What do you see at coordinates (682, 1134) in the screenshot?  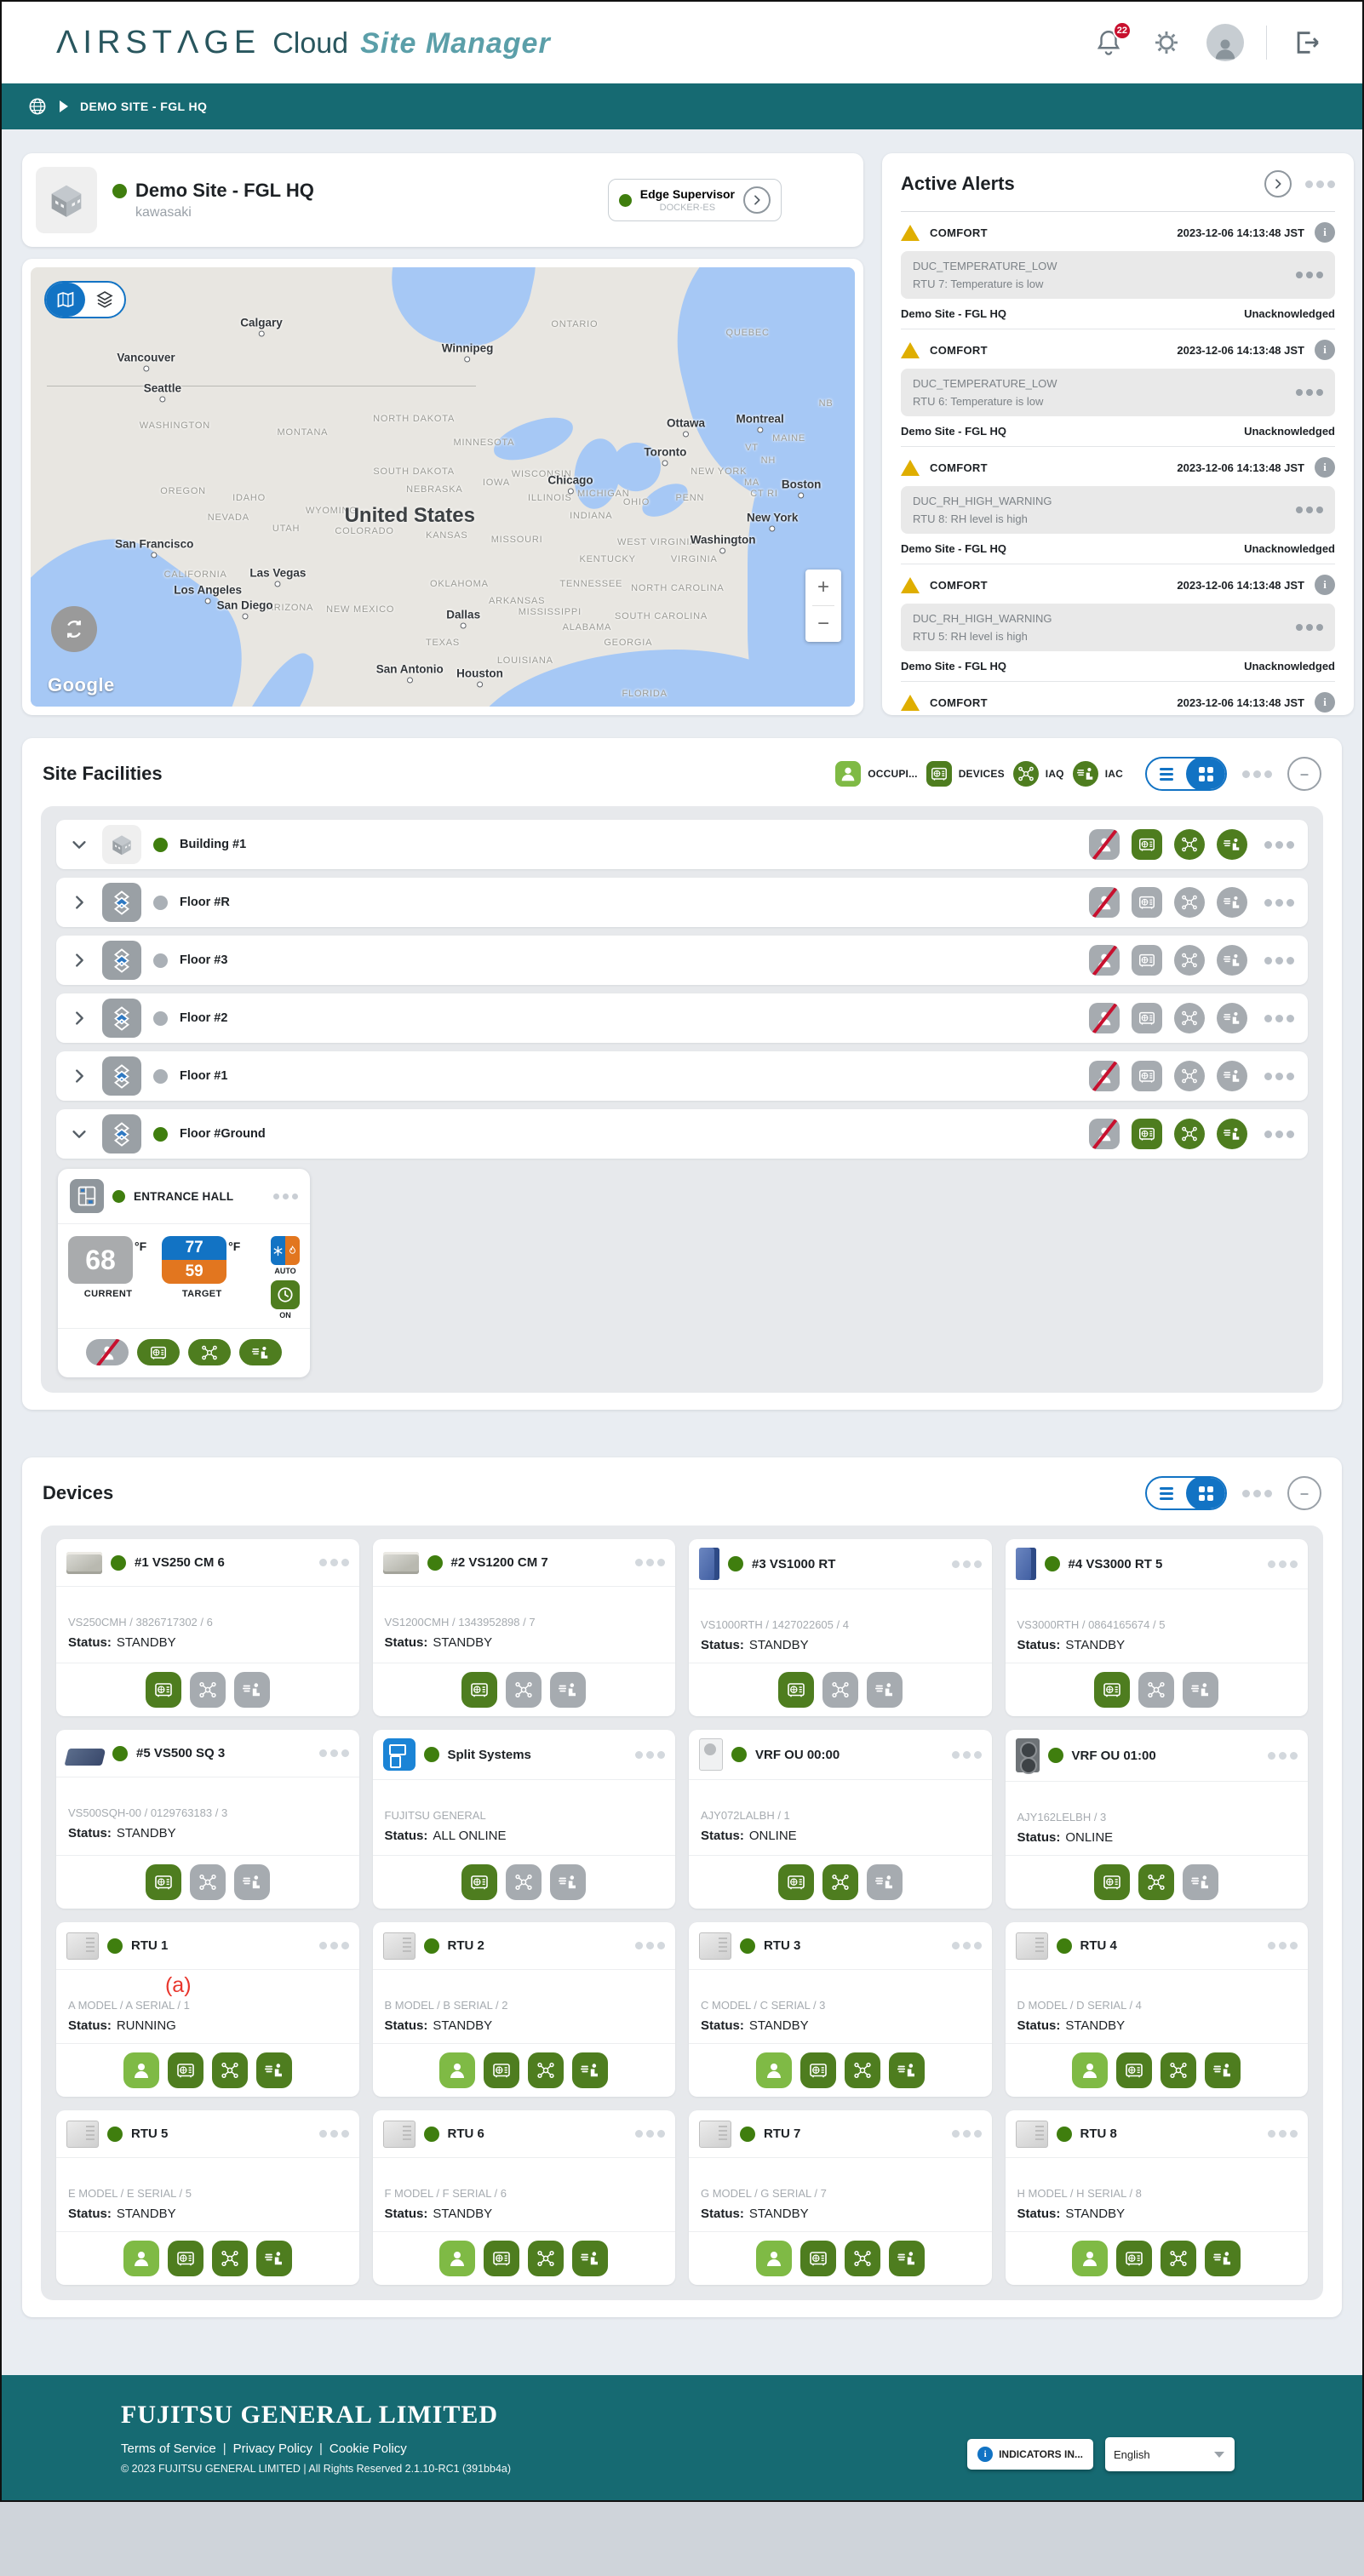 I see `facility-row: Floor #Ground` at bounding box center [682, 1134].